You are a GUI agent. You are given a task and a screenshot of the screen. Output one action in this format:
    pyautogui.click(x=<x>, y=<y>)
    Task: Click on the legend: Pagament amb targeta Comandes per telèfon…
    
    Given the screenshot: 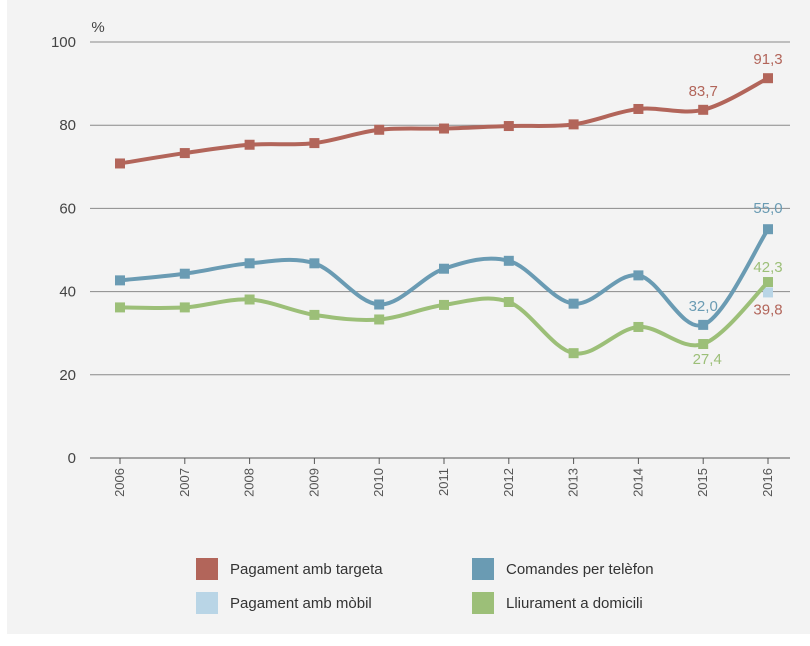 What is the action you would take?
    pyautogui.click(x=425, y=586)
    